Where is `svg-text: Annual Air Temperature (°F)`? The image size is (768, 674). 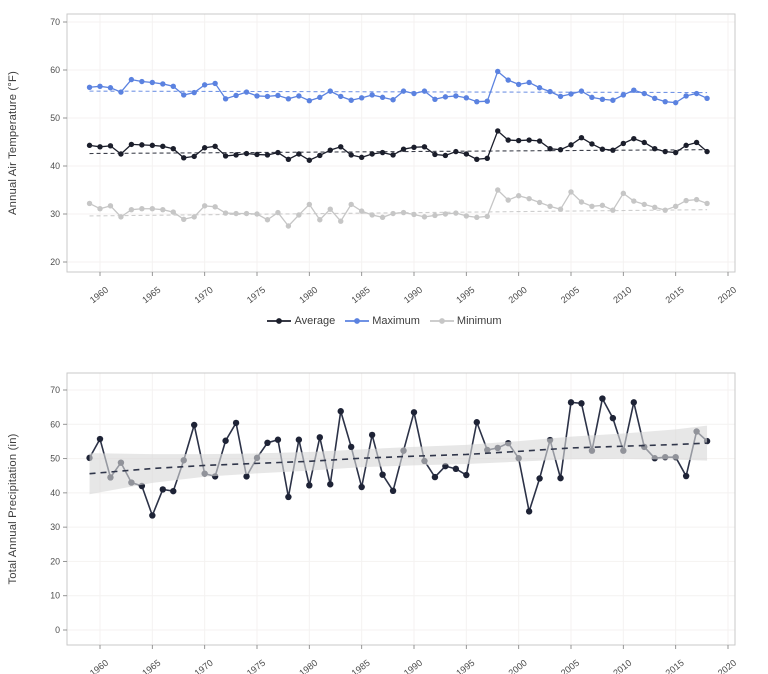
svg-text: Annual Air Temperature (°F) is located at coordinates (13, 143).